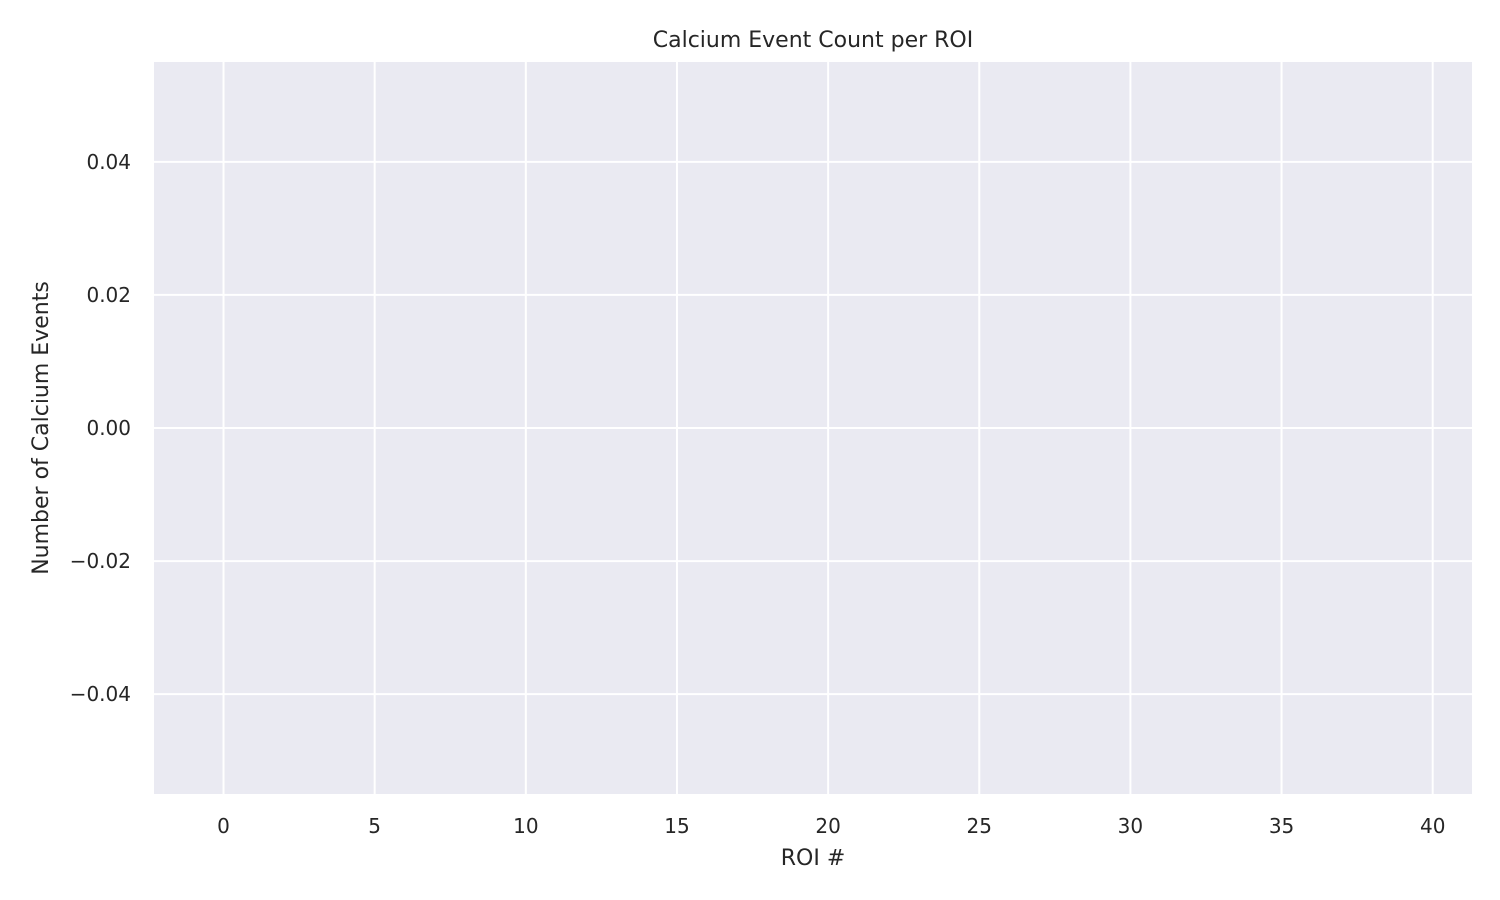 This screenshot has width=1500, height=900. I want to click on y-tick-labels: −0.04 −0.02 0.00 0.02 0.04, so click(100, 428).